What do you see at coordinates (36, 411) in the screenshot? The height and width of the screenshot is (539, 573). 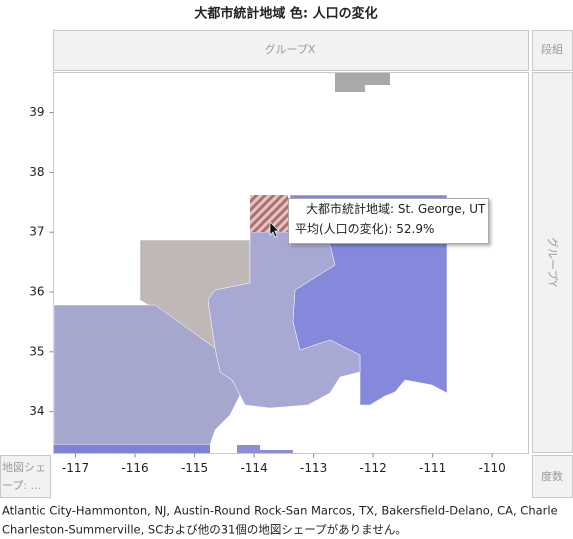 I see `y-tick-label: 34` at bounding box center [36, 411].